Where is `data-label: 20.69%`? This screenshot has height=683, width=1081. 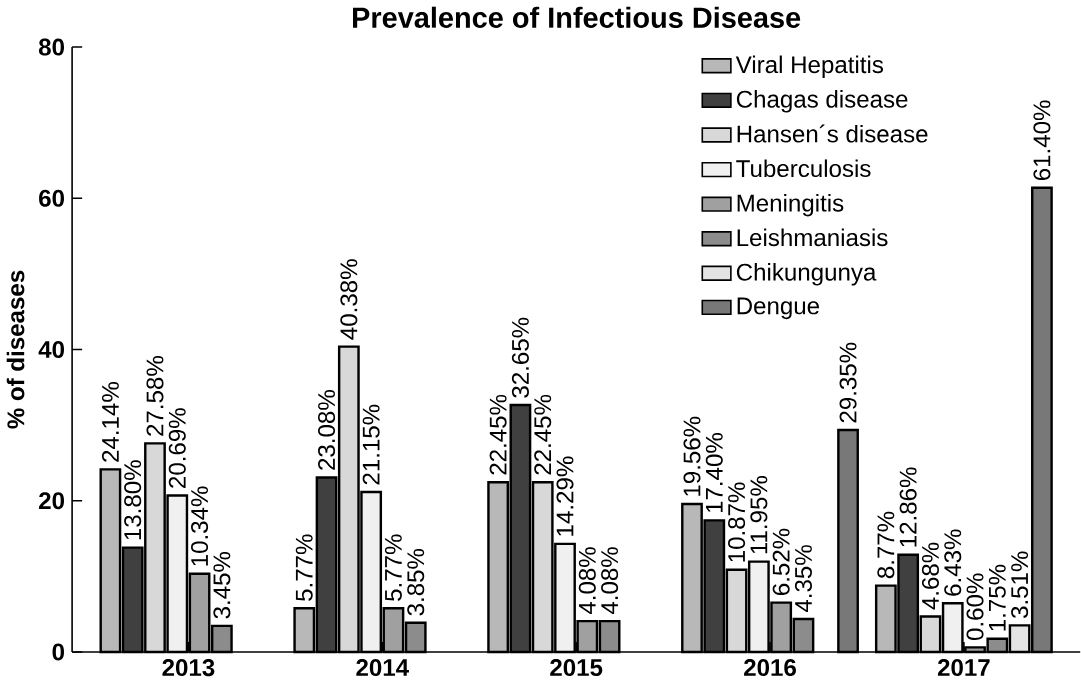 data-label: 20.69% is located at coordinates (177, 448).